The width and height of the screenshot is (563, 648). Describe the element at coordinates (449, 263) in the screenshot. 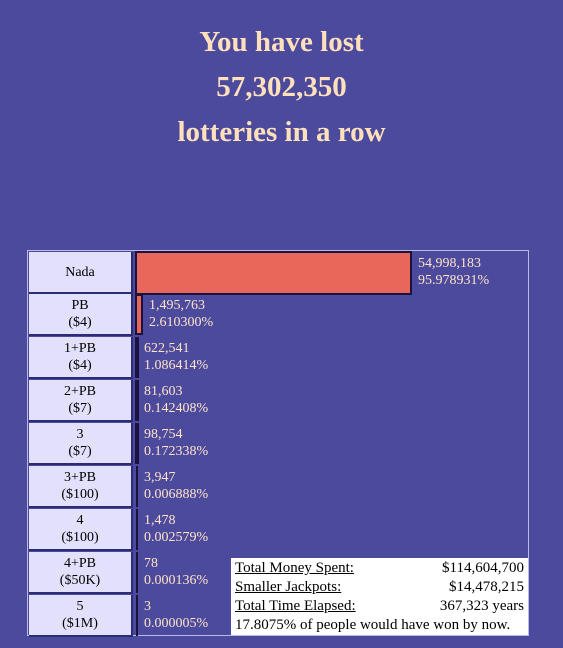

I see `outcome-count: 54,998,183` at that location.